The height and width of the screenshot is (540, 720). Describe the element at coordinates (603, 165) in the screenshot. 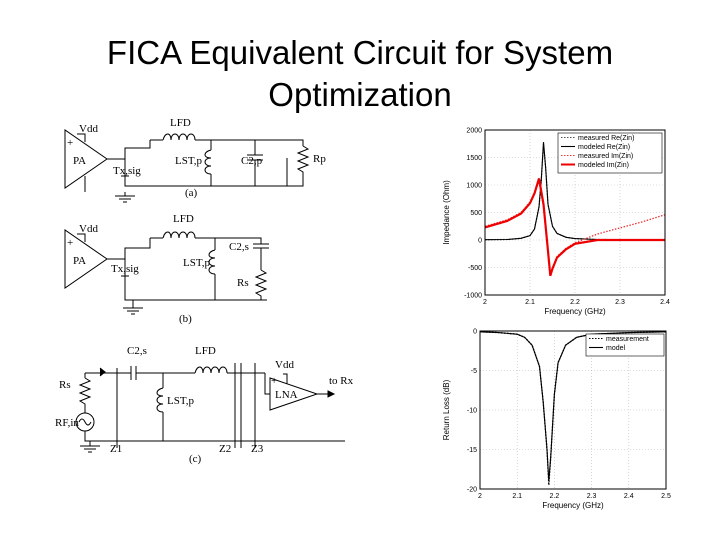

I see `legend-label: modeled Im(Zin)` at that location.